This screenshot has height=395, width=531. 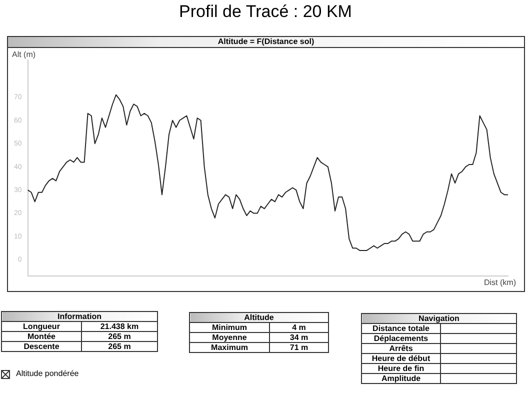 What do you see at coordinates (47, 373) in the screenshot?
I see `text: Altitude pondérée` at bounding box center [47, 373].